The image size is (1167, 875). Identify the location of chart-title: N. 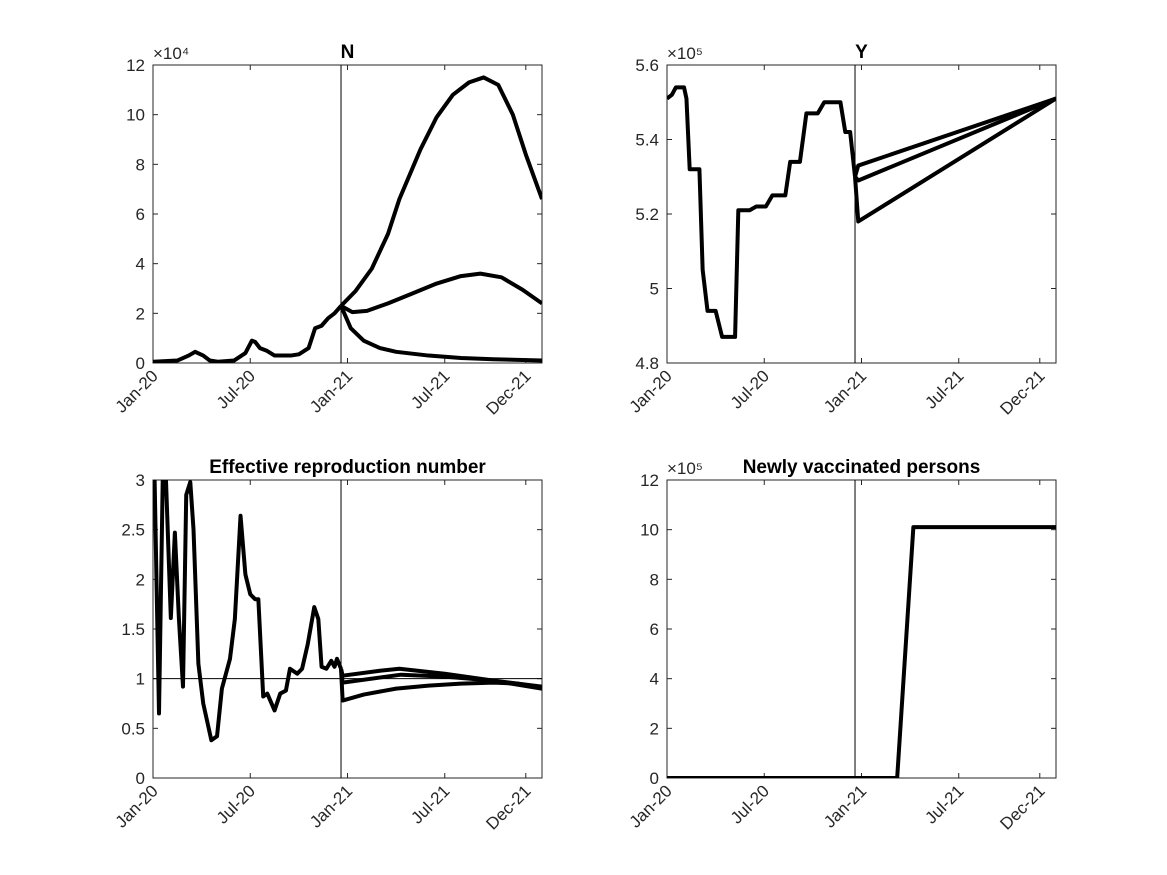
(348, 52).